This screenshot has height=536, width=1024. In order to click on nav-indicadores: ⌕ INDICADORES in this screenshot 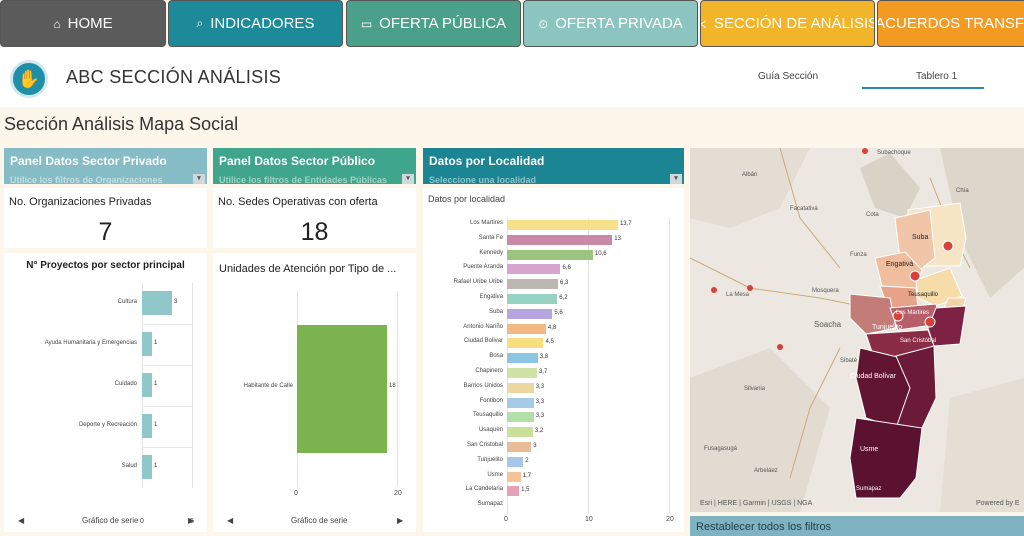, I will do `click(255, 23)`.